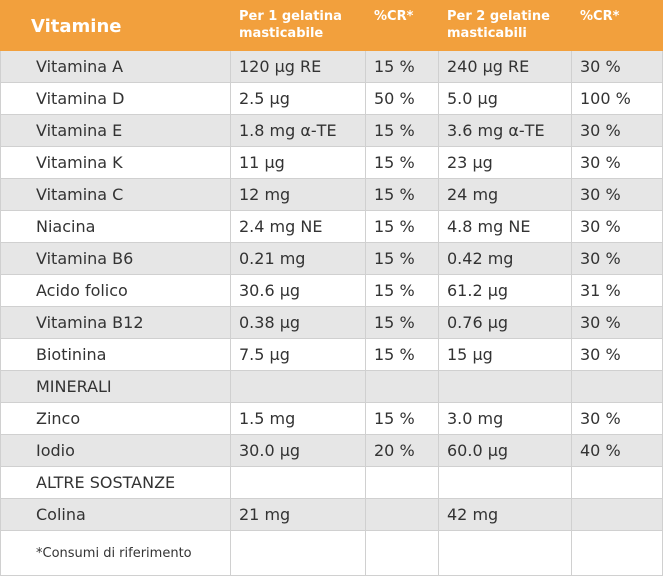 Image resolution: width=663 pixels, height=576 pixels. What do you see at coordinates (617, 25) in the screenshot?
I see `header-cr-2: %CR*` at bounding box center [617, 25].